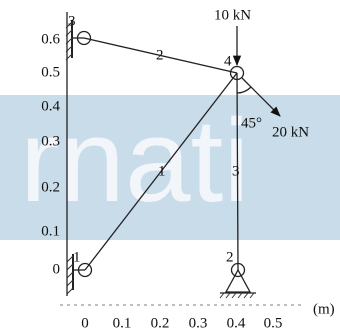 This screenshot has width=340, height=334. I want to click on member-label: 3, so click(236, 171).